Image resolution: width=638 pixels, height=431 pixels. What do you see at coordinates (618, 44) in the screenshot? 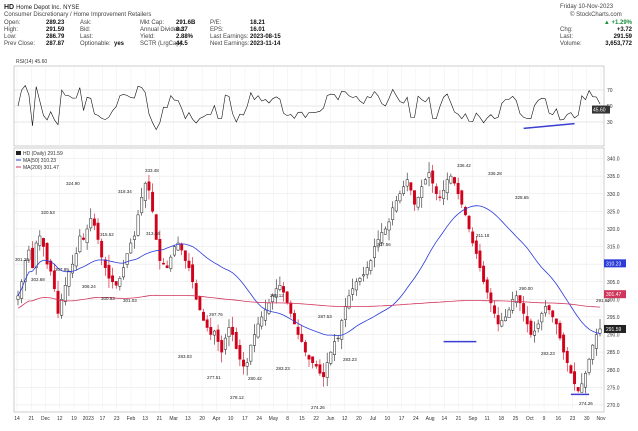
I see `quote-value: 3,653,772` at bounding box center [618, 44].